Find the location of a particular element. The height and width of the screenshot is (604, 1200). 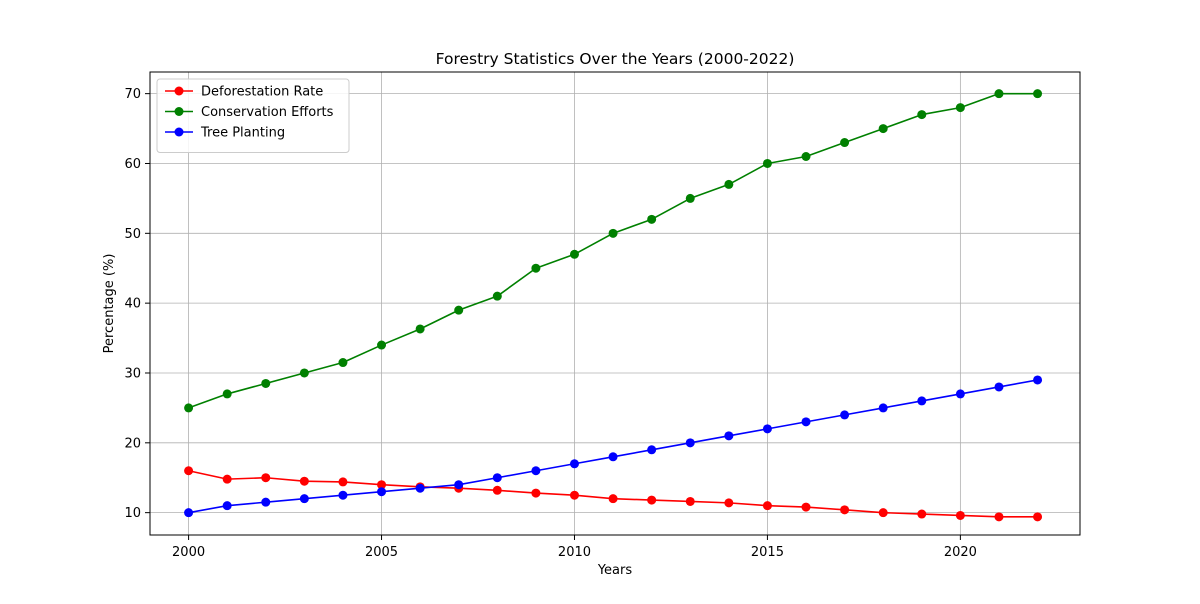

legend-label: Tree Planting is located at coordinates (242, 133).